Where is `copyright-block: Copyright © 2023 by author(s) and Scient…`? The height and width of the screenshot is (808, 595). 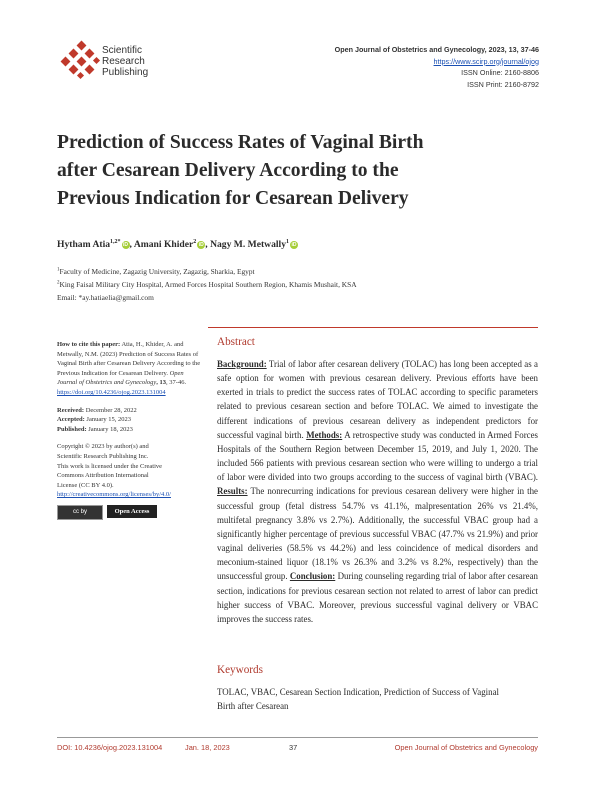
copyright-block: Copyright © 2023 by author(s) and Scient… is located at coordinates (114, 471).